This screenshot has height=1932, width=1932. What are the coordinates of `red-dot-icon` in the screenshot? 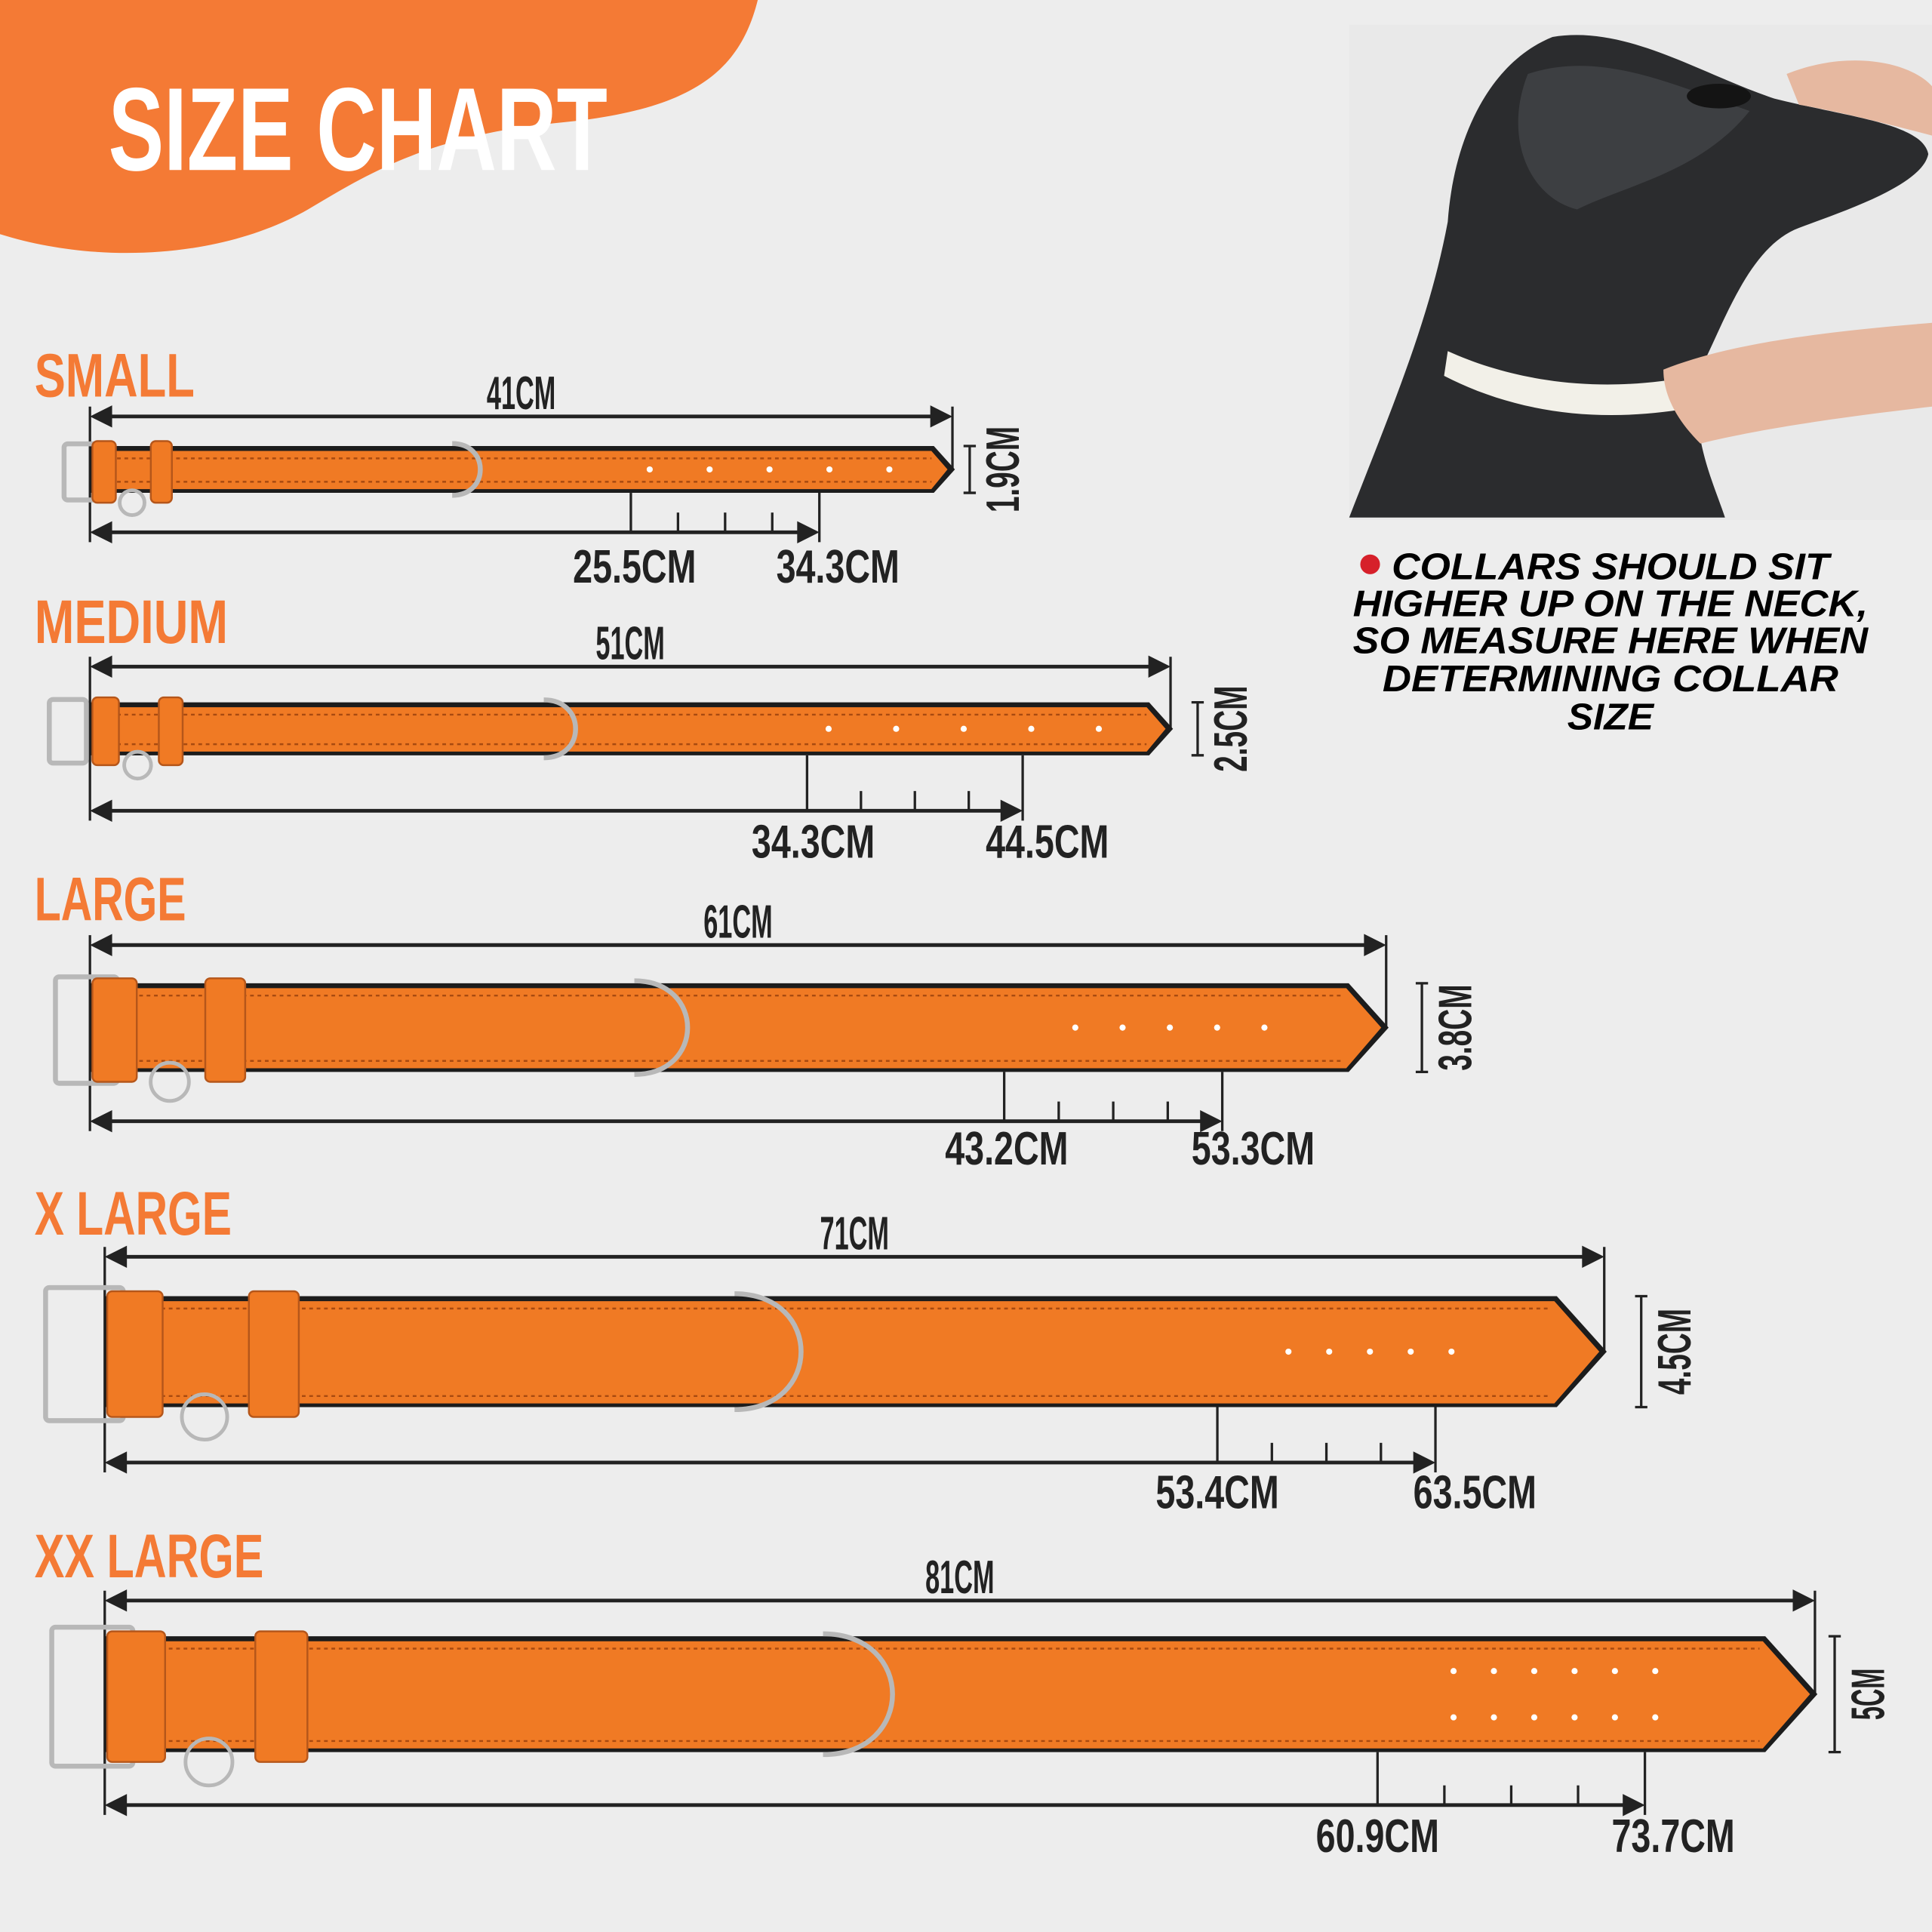 It's located at (1370, 564).